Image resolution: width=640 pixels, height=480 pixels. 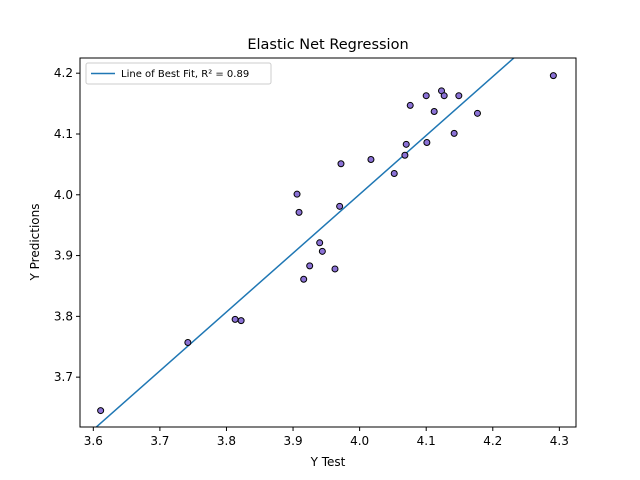 I want to click on x-axis-ticks: 3.6 3.7 3.8 3.9 4.0 4.1 4.2 4.3, so click(x=326, y=437).